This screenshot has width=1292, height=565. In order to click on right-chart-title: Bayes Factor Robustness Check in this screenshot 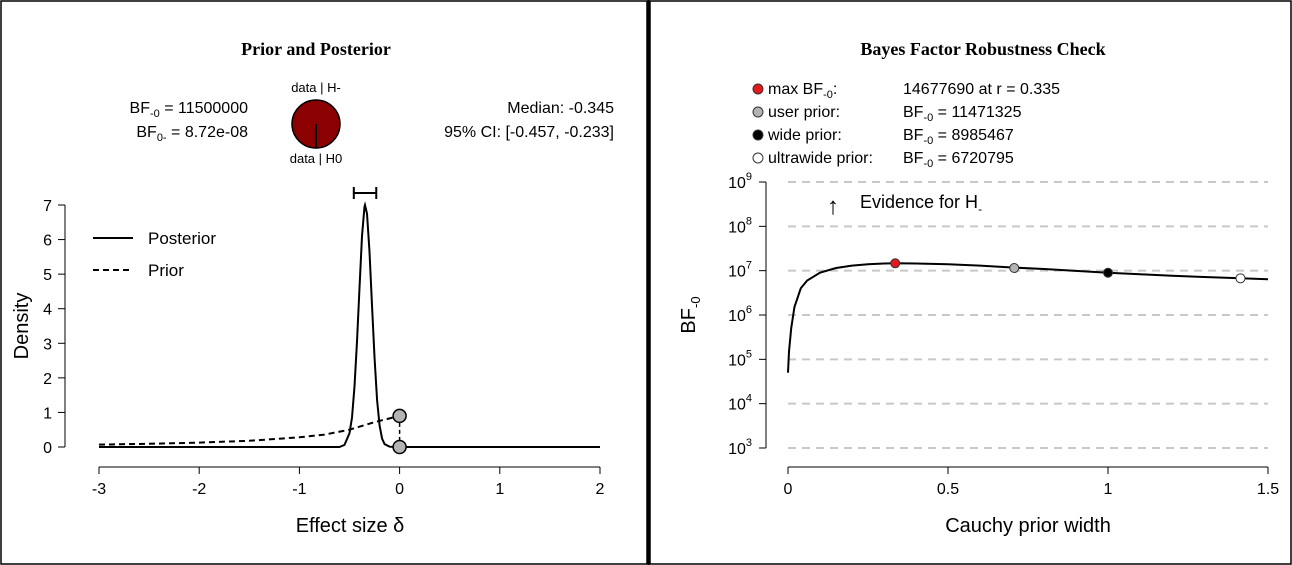, I will do `click(982, 49)`.